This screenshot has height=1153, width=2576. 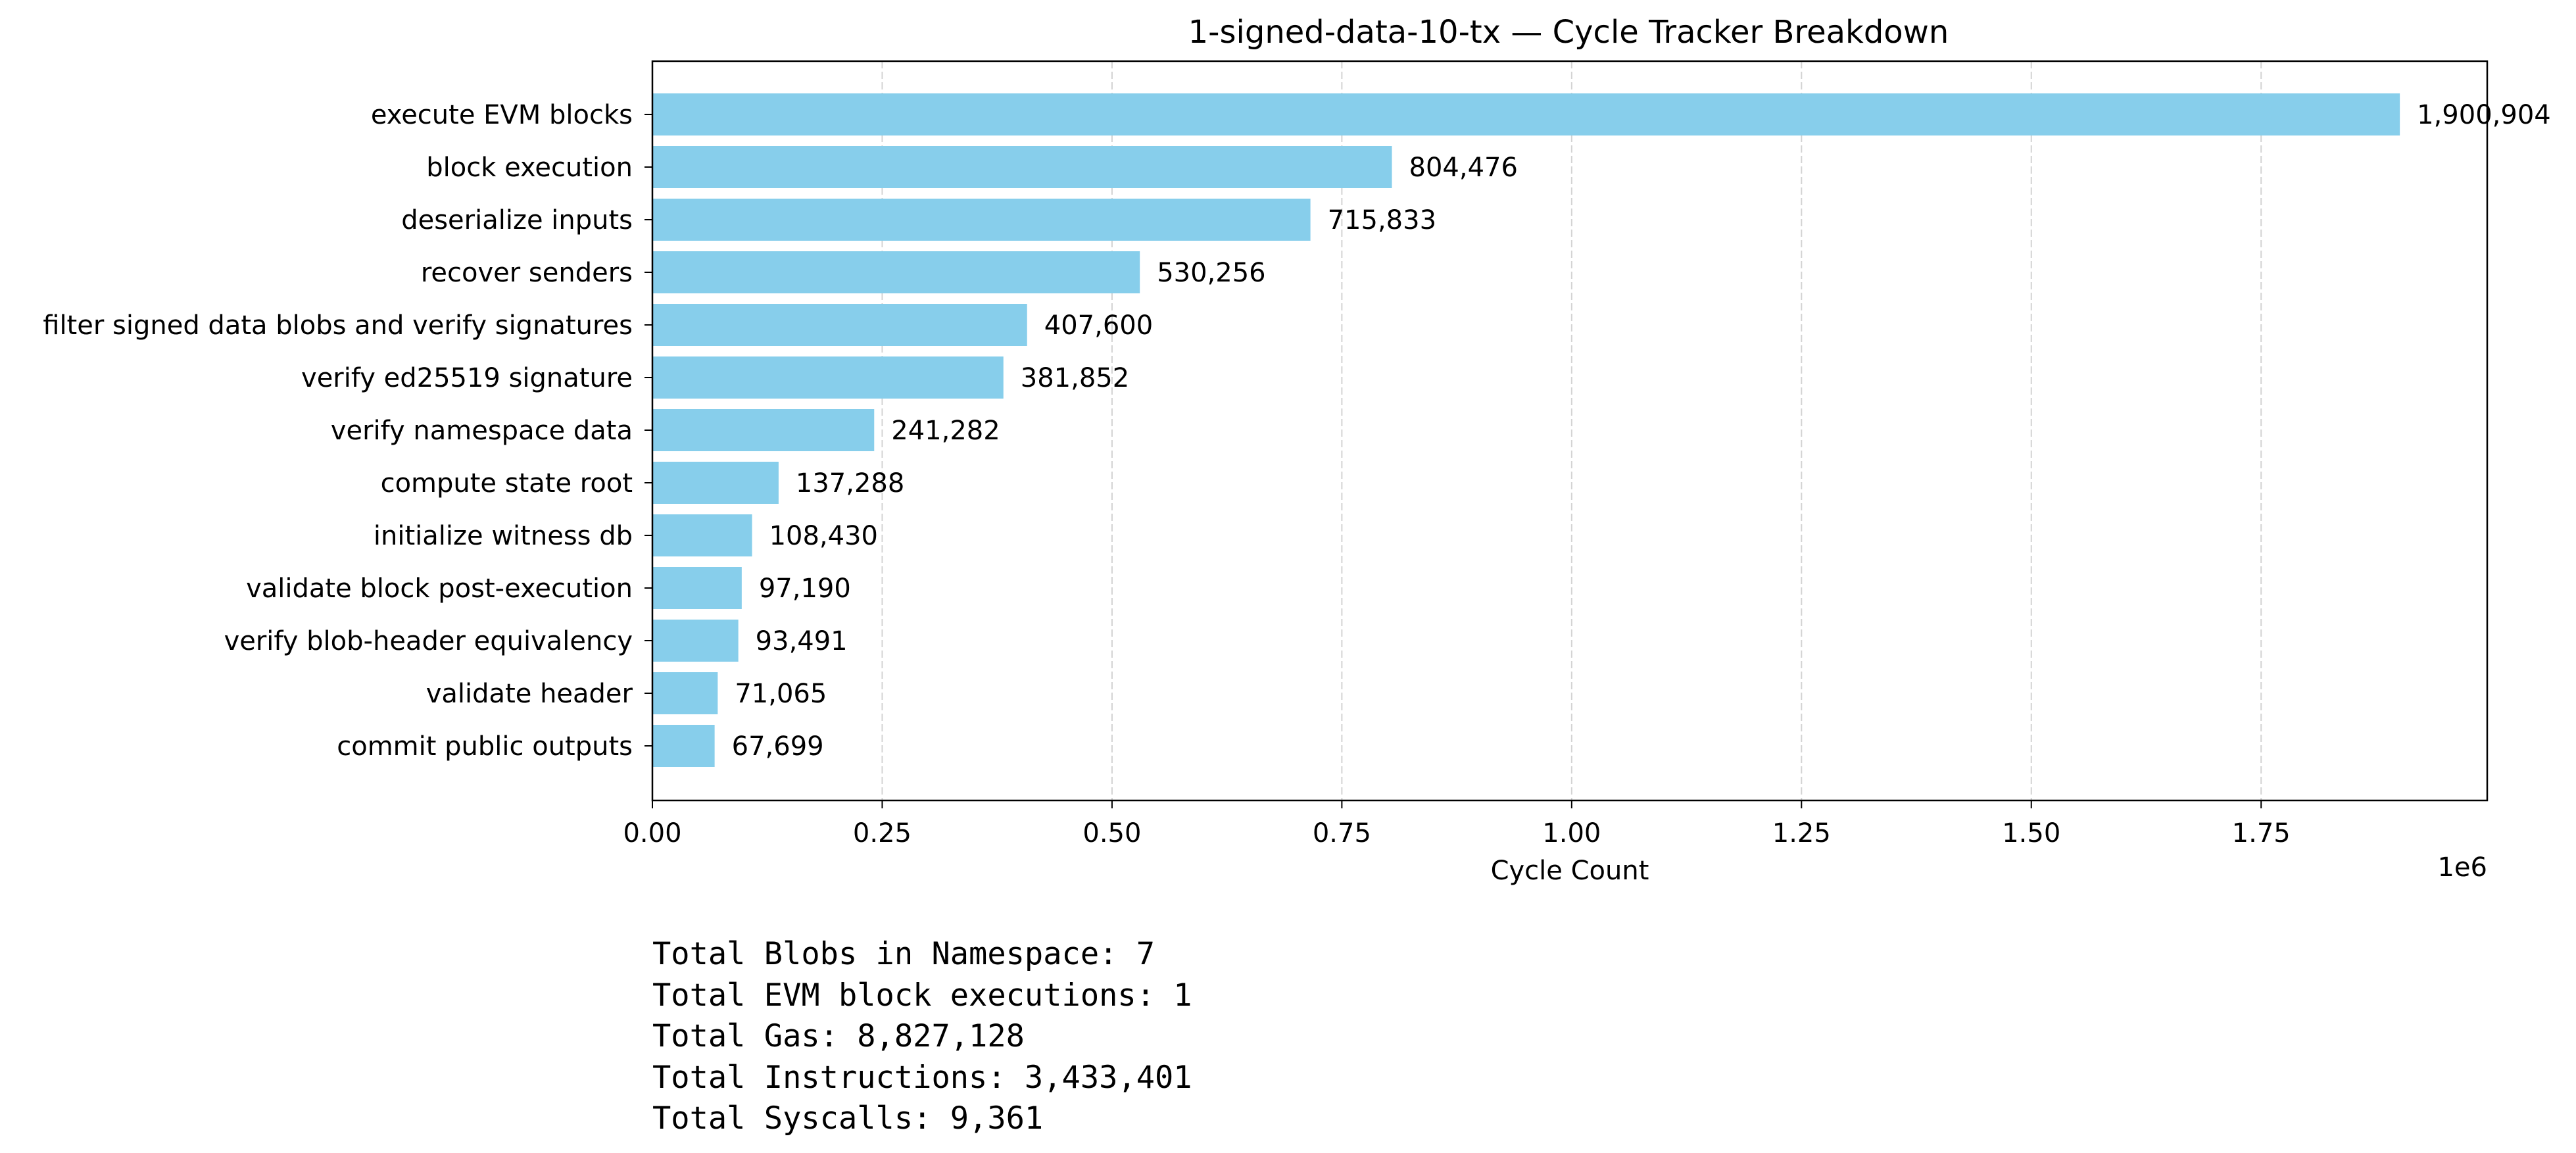 What do you see at coordinates (1075, 378) in the screenshot?
I see `bar-value-label: 381,852` at bounding box center [1075, 378].